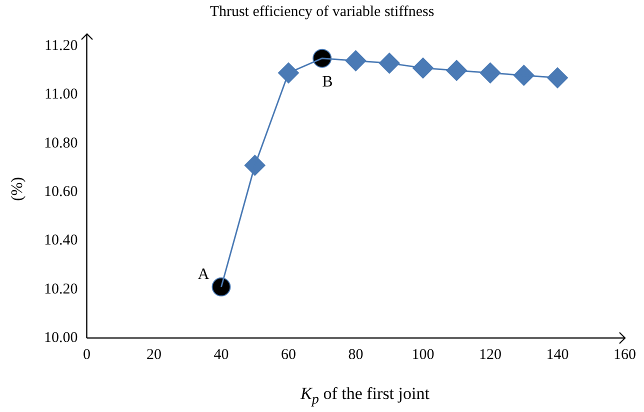  Describe the element at coordinates (423, 354) in the screenshot. I see `x-tick-label: 100` at that location.